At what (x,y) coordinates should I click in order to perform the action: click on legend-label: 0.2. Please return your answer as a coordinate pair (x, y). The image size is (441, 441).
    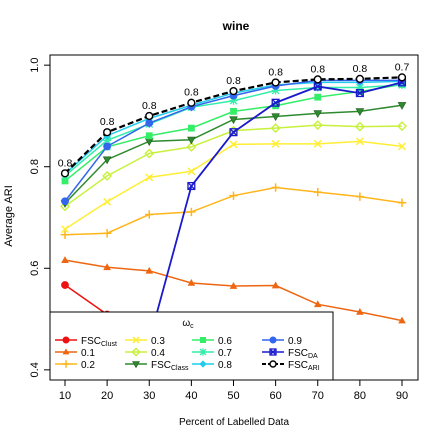
    Looking at the image, I should click on (88, 365).